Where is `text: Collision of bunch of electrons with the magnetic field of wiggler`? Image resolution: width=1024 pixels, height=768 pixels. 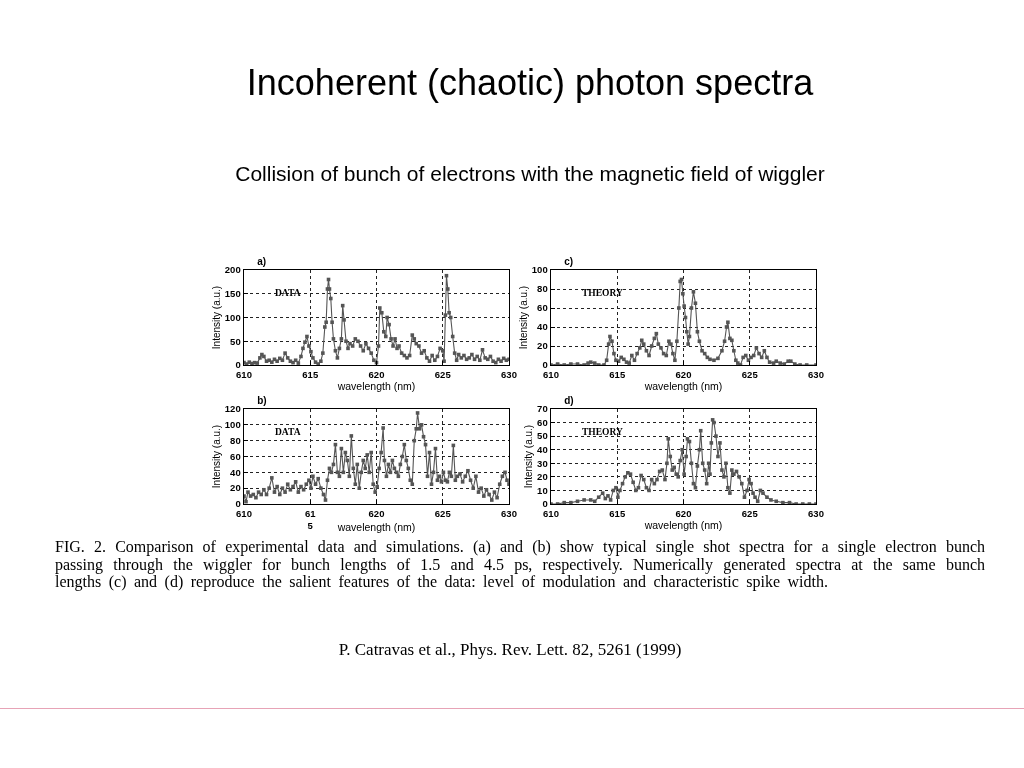
text: Collision of bunch of electrons with the magnetic field of wiggler is located at coordinates (530, 174).